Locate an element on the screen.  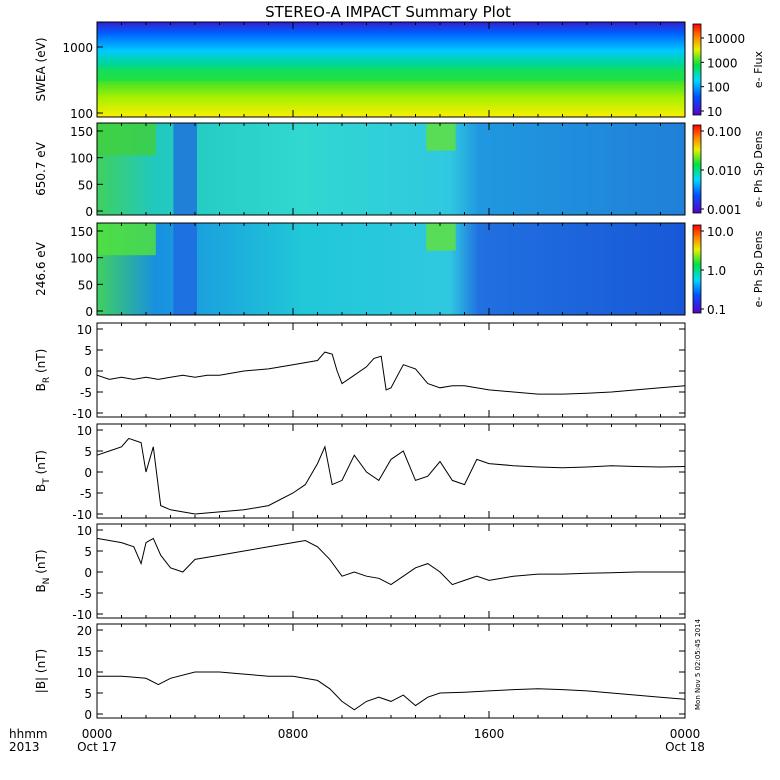
y-tick-label: 20 is located at coordinates (84, 631).